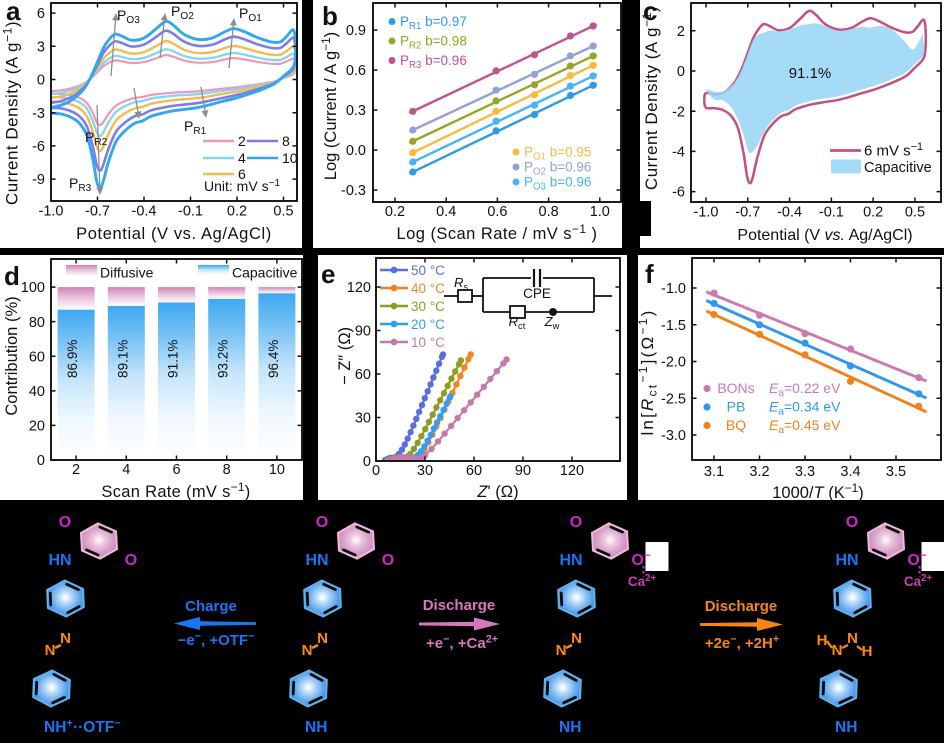  What do you see at coordinates (462, 643) in the screenshot?
I see `svg-text: +e−, +Ca2+` at bounding box center [462, 643].